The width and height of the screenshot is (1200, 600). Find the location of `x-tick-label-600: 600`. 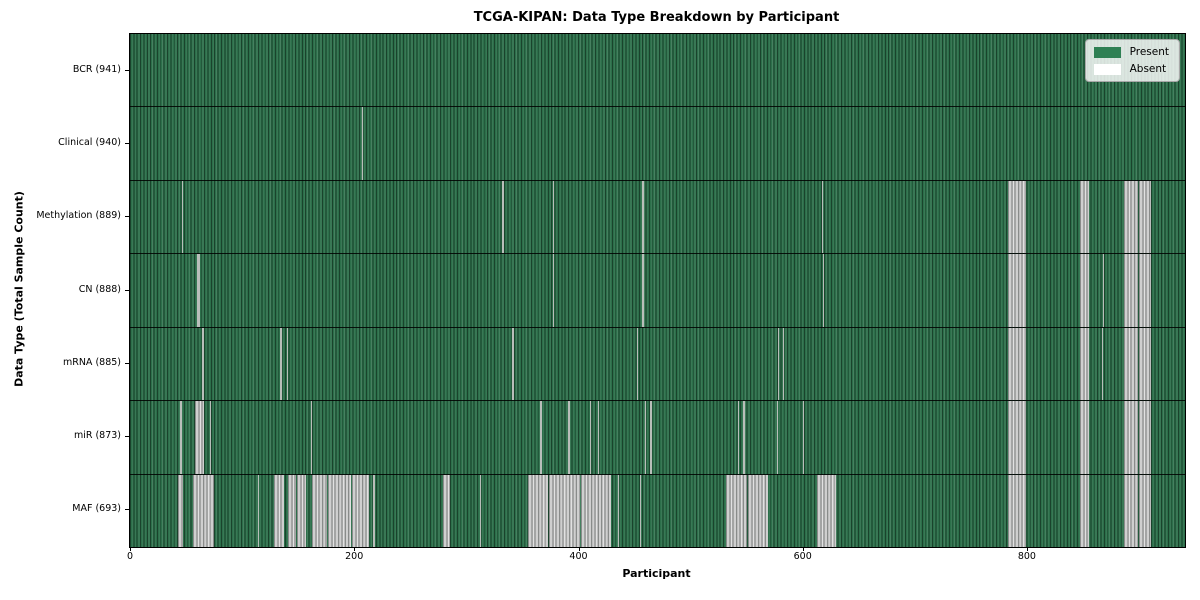

x-tick-label-600: 600 is located at coordinates (802, 556).